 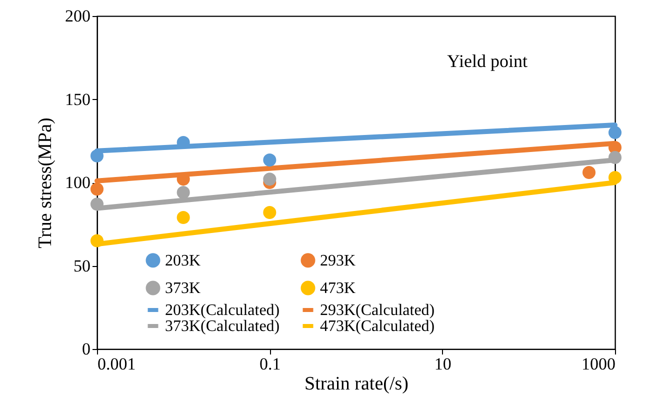 What do you see at coordinates (45, 183) in the screenshot?
I see `y-axis-title: True stress(MPa)` at bounding box center [45, 183].